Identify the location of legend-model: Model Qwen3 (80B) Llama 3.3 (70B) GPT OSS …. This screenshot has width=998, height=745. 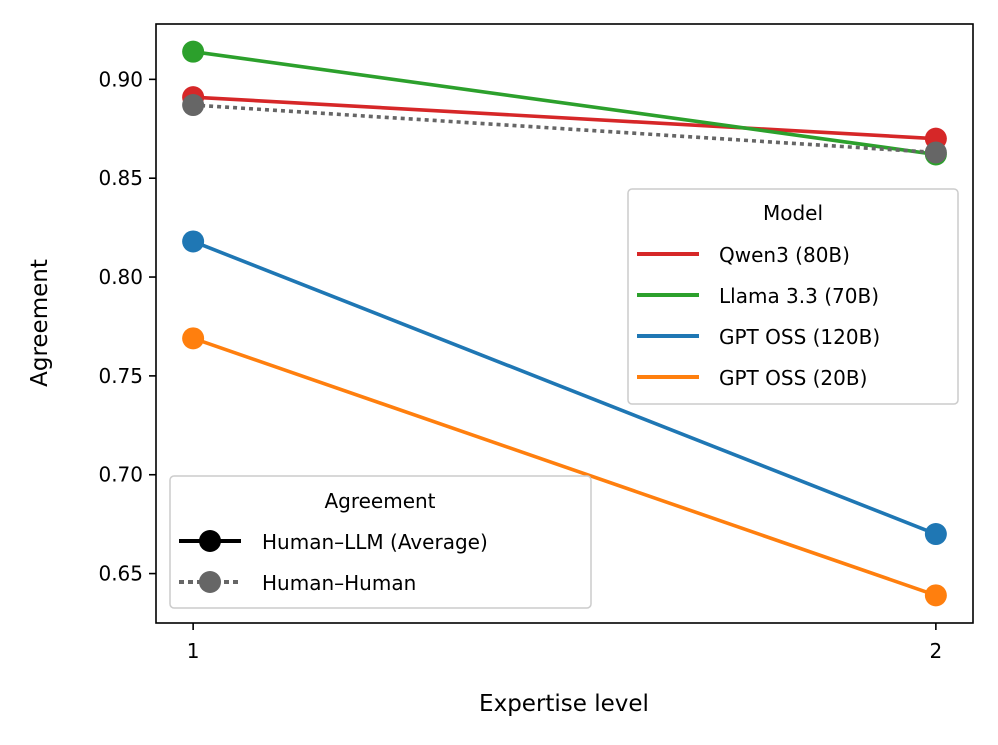
(793, 296).